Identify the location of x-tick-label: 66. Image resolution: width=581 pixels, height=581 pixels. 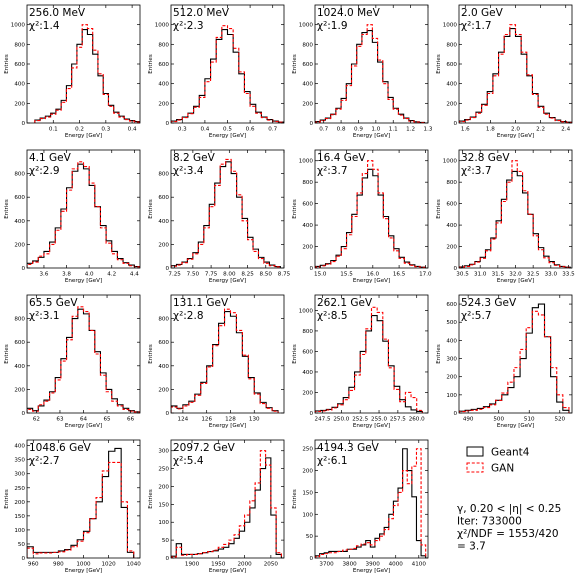
(131, 420).